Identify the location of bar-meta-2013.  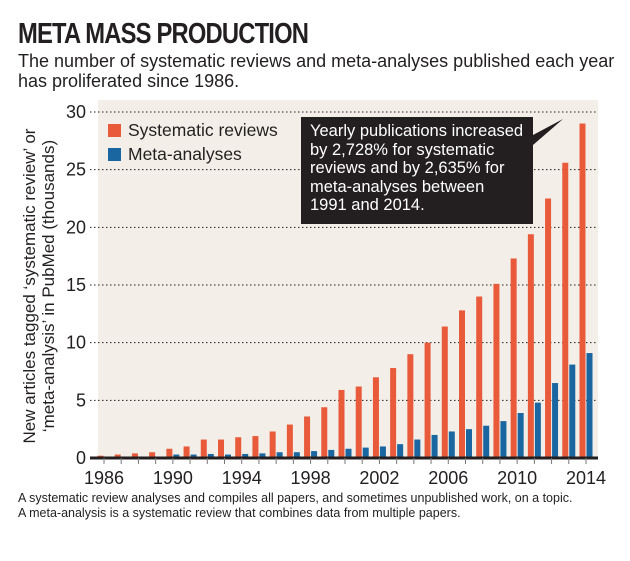
(572, 411).